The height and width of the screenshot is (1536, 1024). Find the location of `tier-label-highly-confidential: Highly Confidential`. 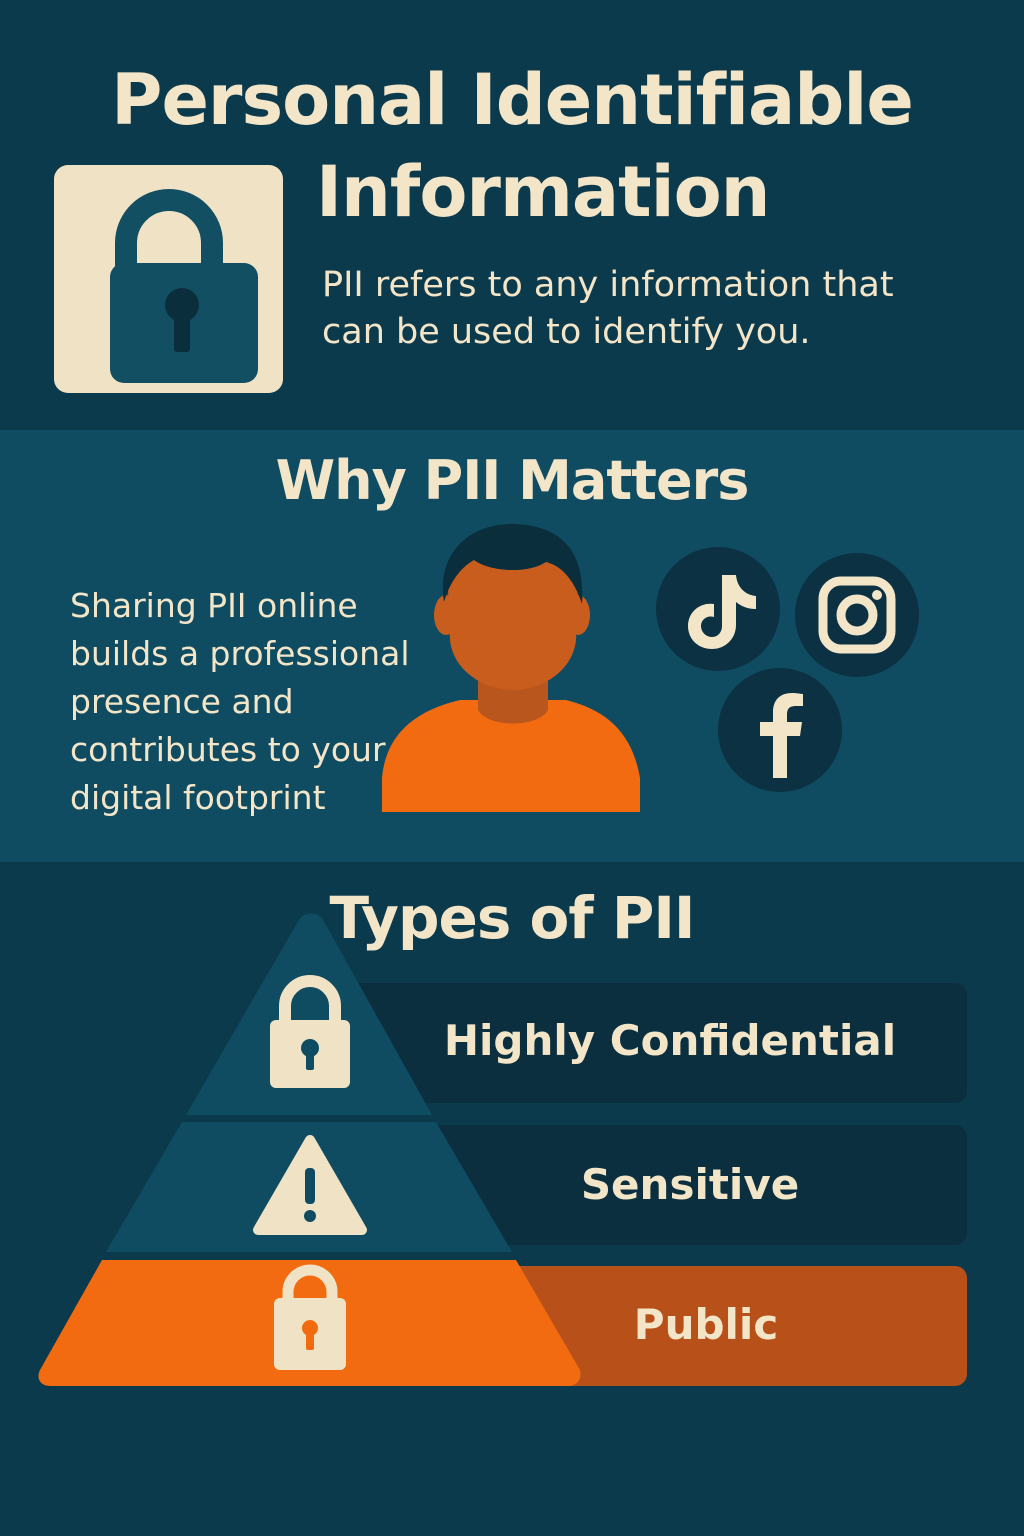

tier-label-highly-confidential: Highly Confidential is located at coordinates (670, 1040).